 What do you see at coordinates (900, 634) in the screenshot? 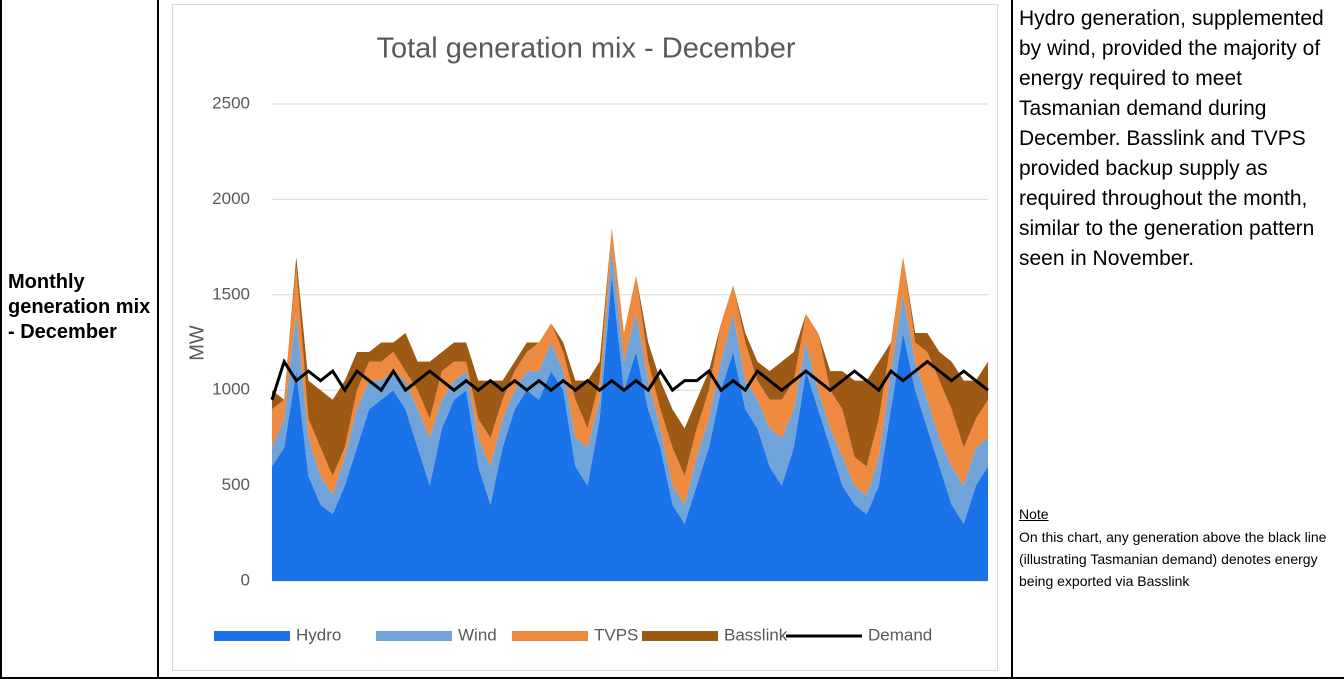
I see `legend-label: Demand` at bounding box center [900, 634].